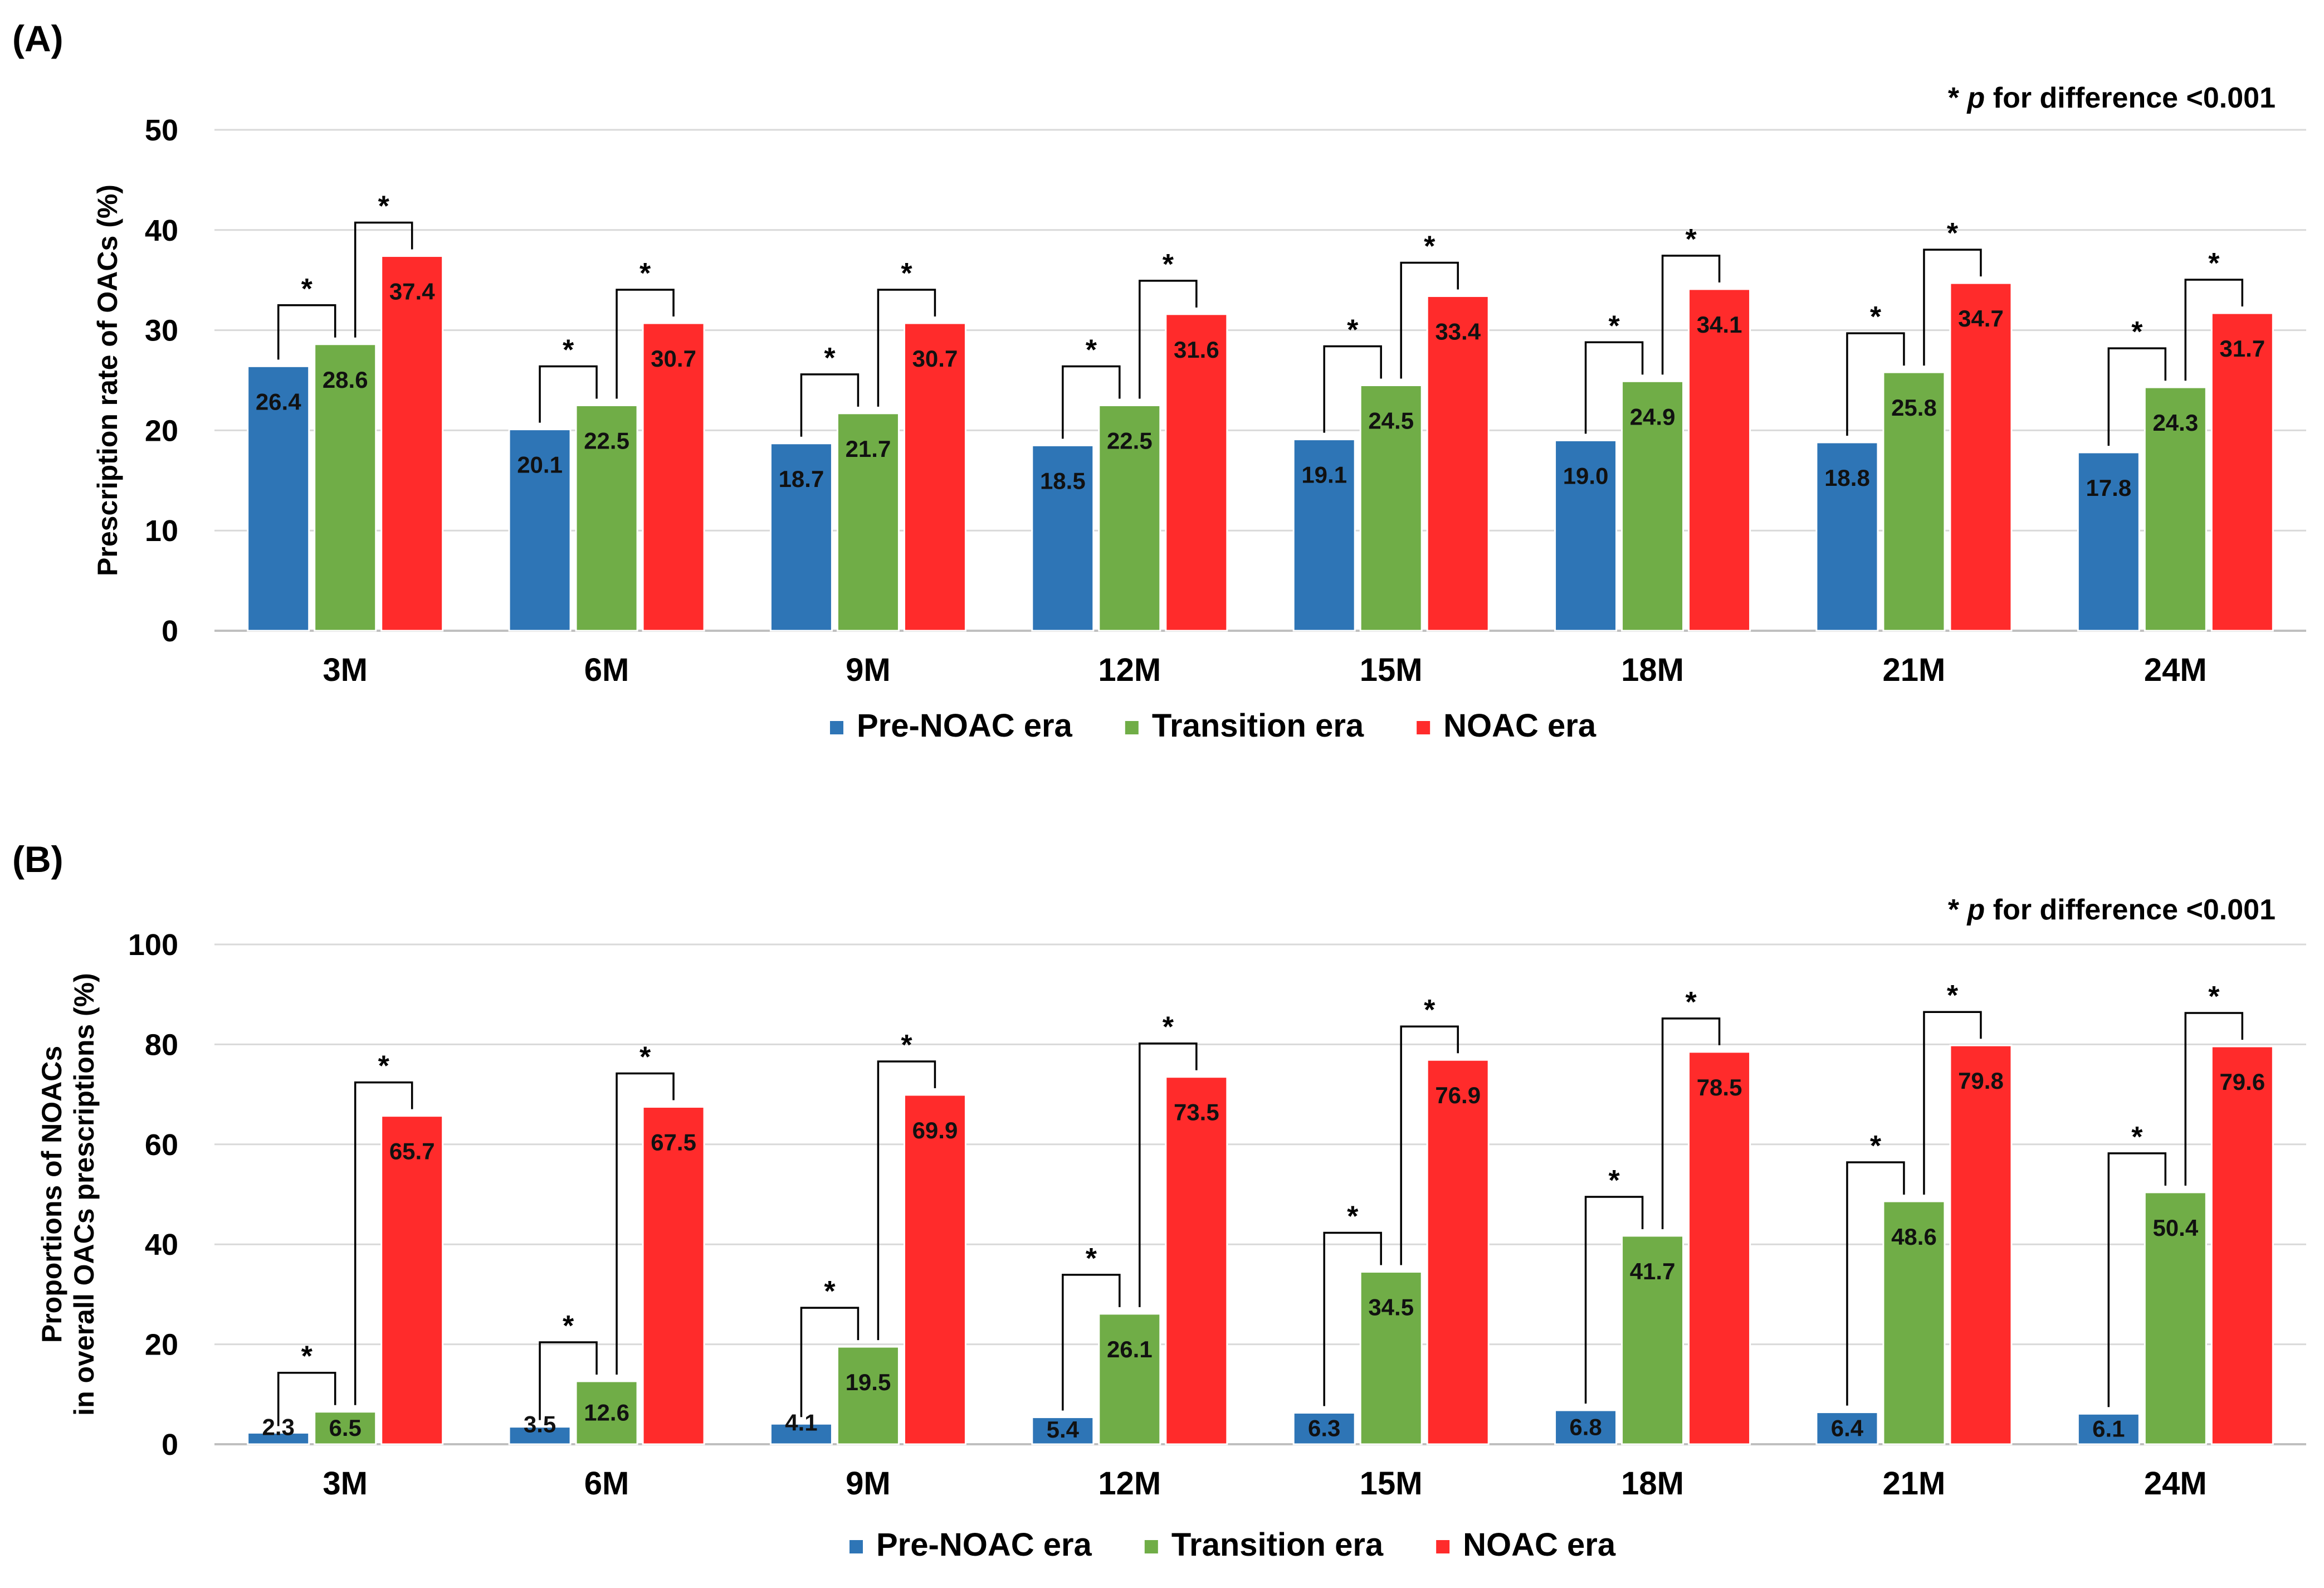 The image size is (2324, 1588). What do you see at coordinates (868, 522) in the screenshot?
I see `bar-transition-9m` at bounding box center [868, 522].